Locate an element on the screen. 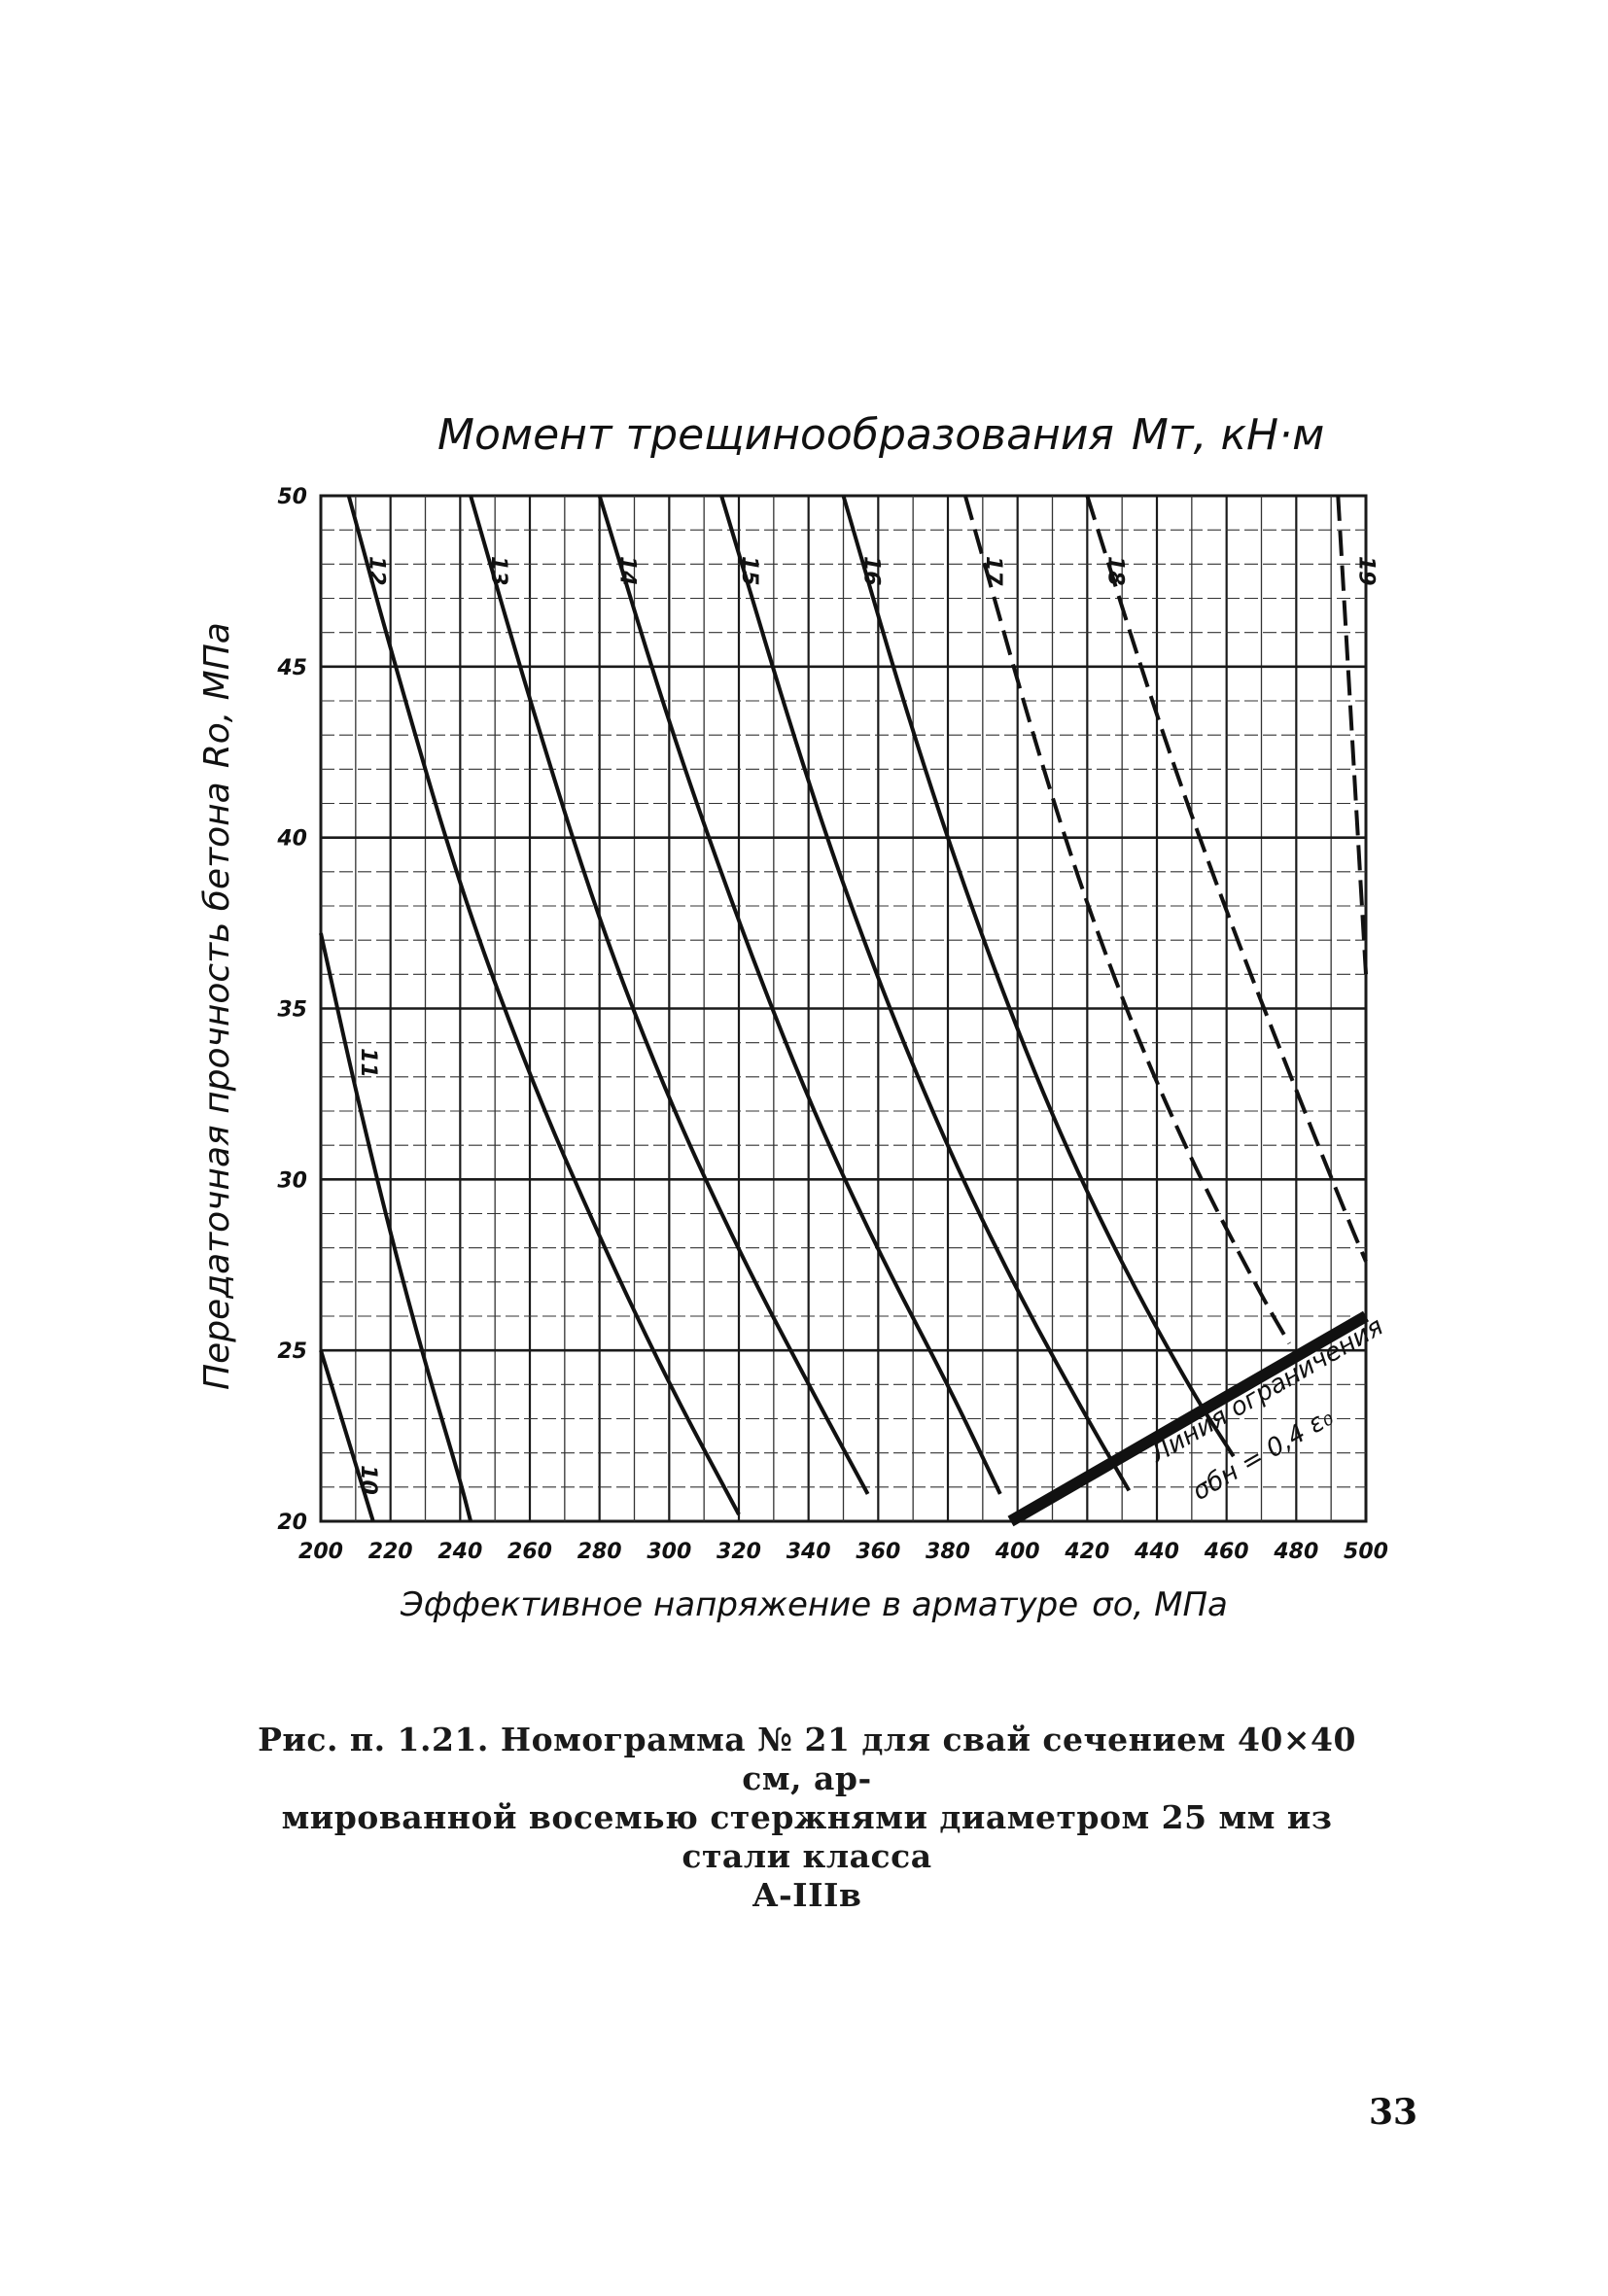 This screenshot has height=2296, width=1608. x-tick-label: 320 is located at coordinates (739, 1552).